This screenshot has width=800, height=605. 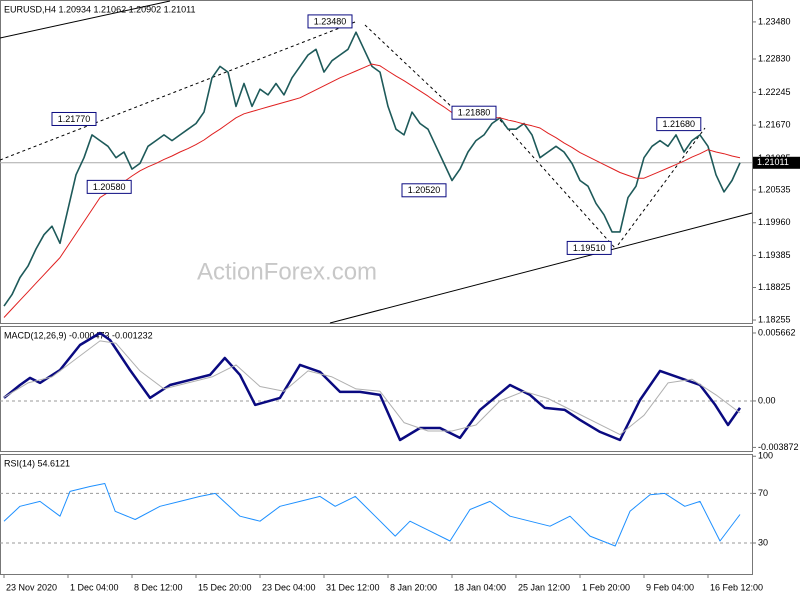 I want to click on price-annotation: 1.20520, so click(x=424, y=190).